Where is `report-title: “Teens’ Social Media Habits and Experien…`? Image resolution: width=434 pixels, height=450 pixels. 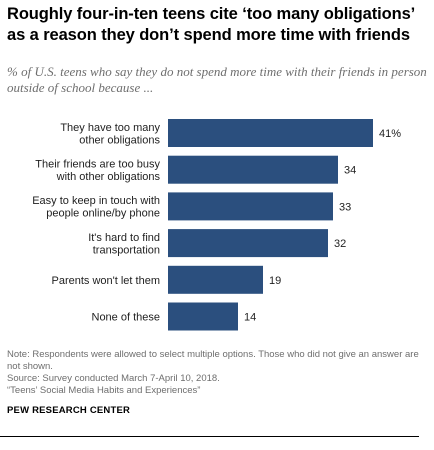
report-title: “Teens’ Social Media Habits and Experien… is located at coordinates (104, 390).